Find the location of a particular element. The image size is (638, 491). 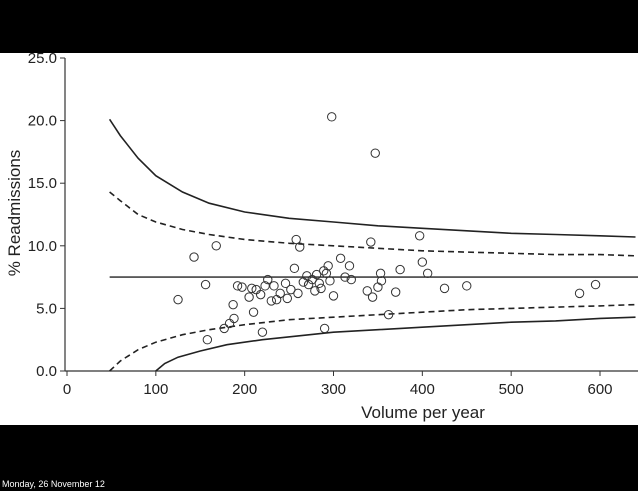

x-tick-label: 500 is located at coordinates (511, 389).